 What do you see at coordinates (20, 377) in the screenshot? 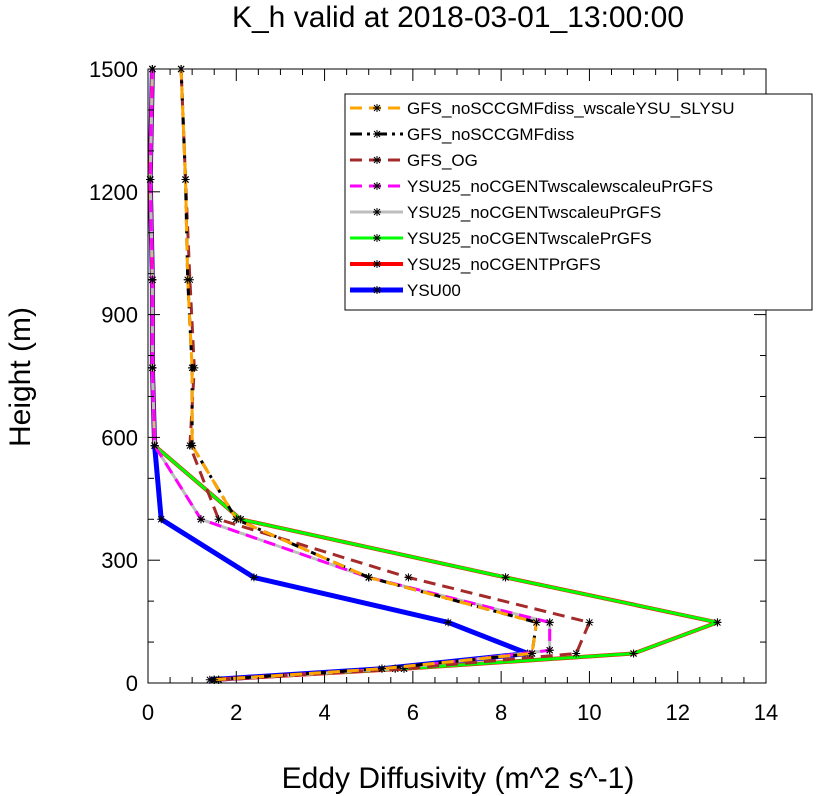
I see `y-axis-label: Height (m)` at bounding box center [20, 377].